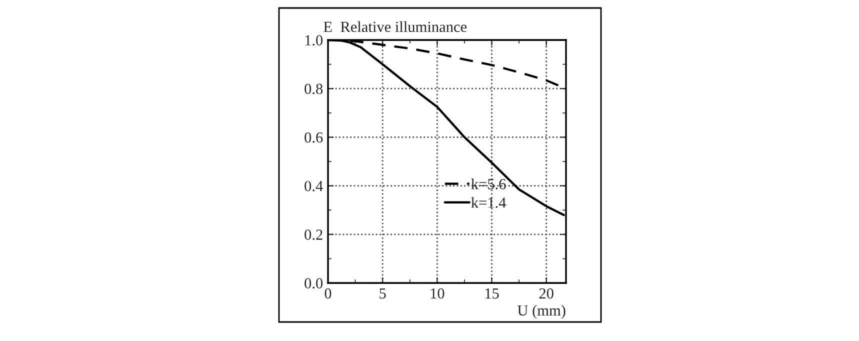  What do you see at coordinates (313, 137) in the screenshot?
I see `y-tick-label: 0.6` at bounding box center [313, 137].